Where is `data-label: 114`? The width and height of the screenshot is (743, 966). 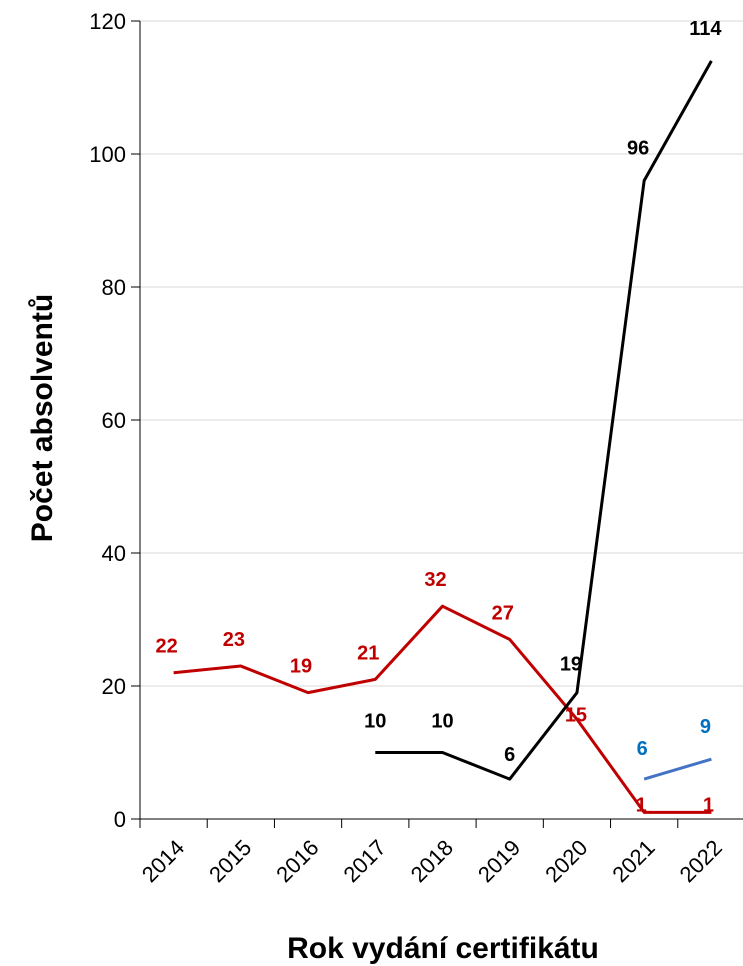 data-label: 114 is located at coordinates (705, 29).